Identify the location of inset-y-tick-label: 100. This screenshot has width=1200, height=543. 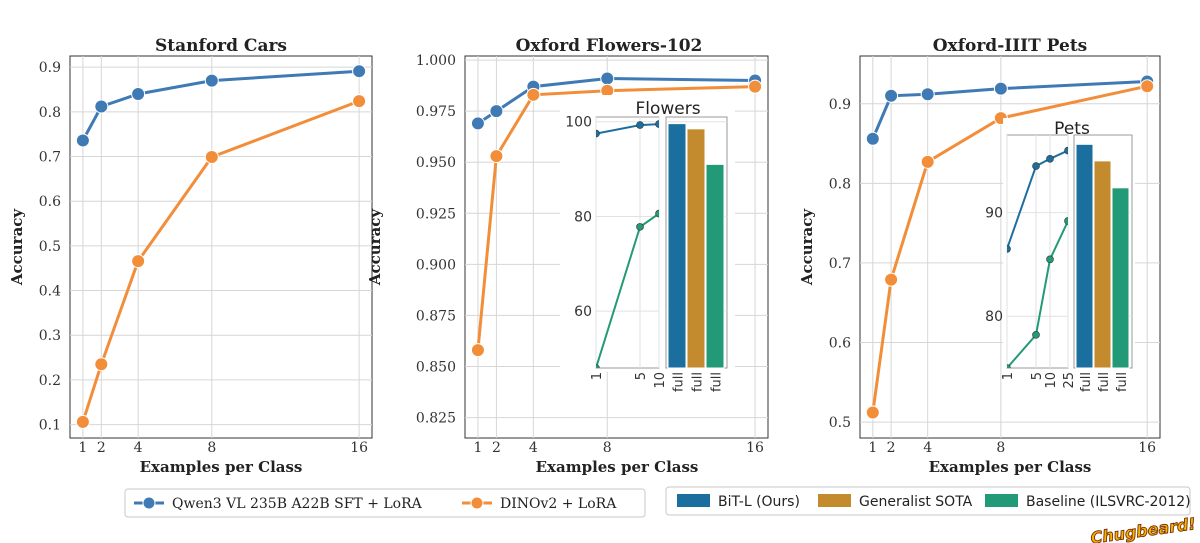
(578, 123).